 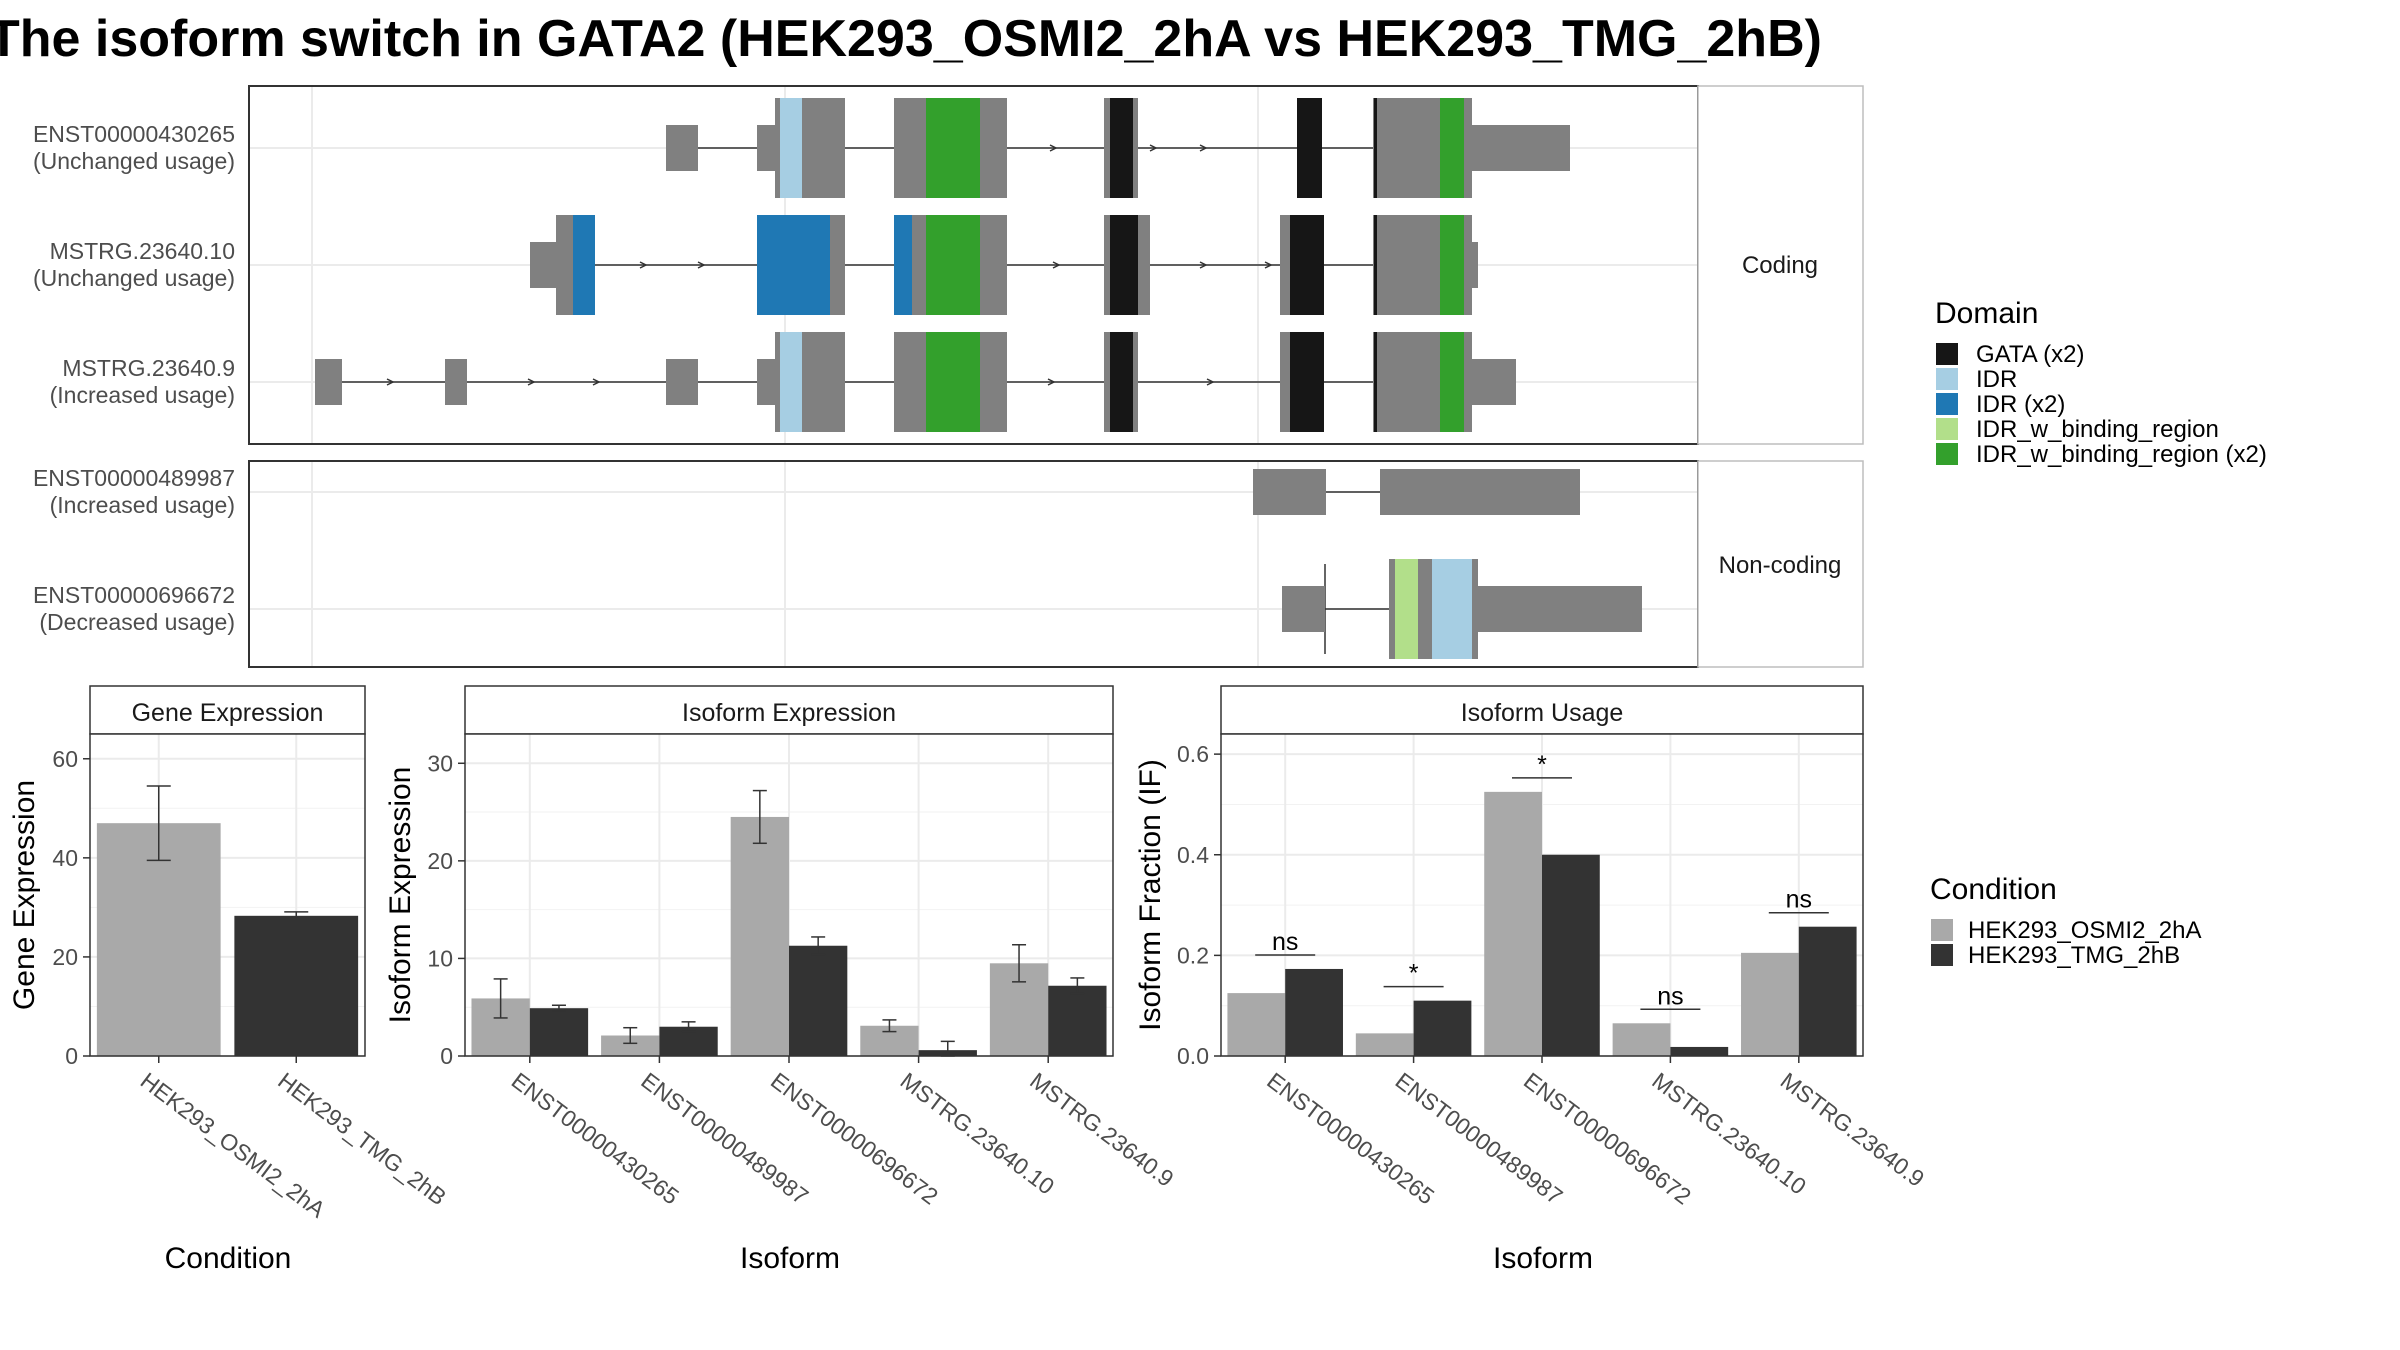 I want to click on y-tick-label: 60, so click(x=65, y=759).